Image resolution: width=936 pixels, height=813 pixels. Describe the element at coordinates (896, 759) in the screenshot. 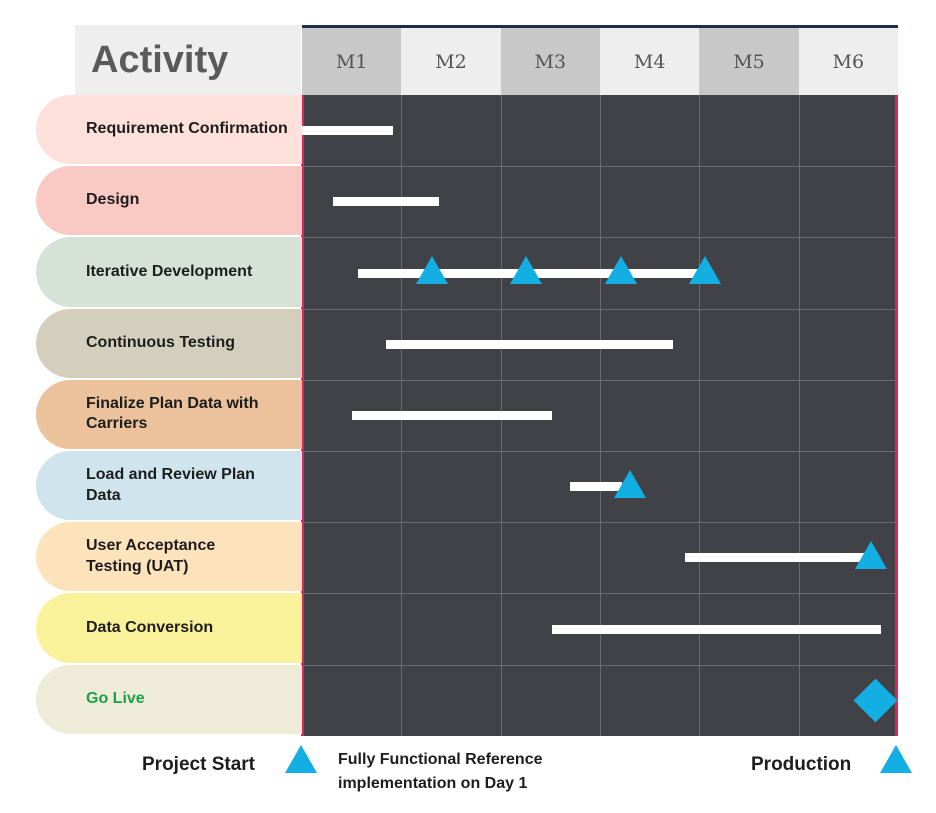

I see `legend-production-triangle-icon` at that location.